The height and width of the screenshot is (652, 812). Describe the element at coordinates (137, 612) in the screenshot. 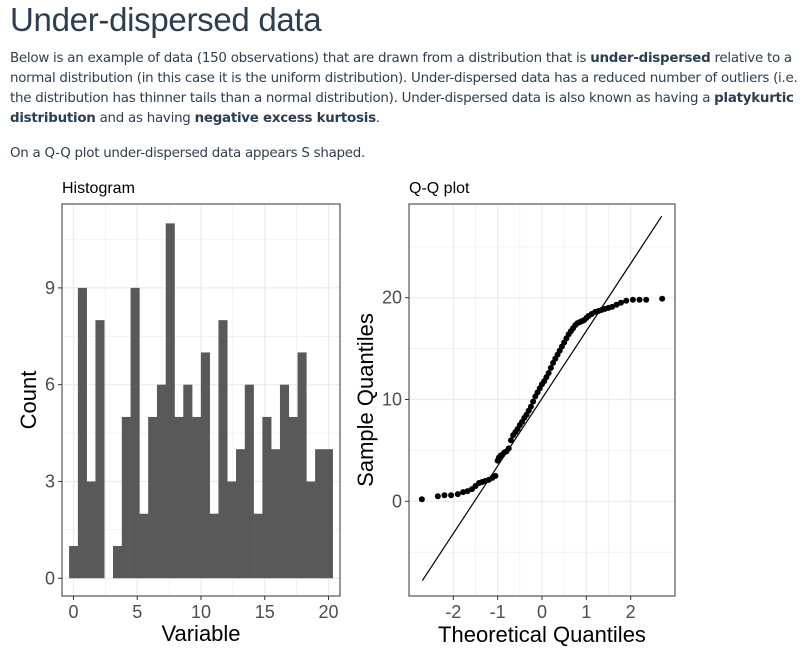

I see `x-tick-label: 5` at that location.